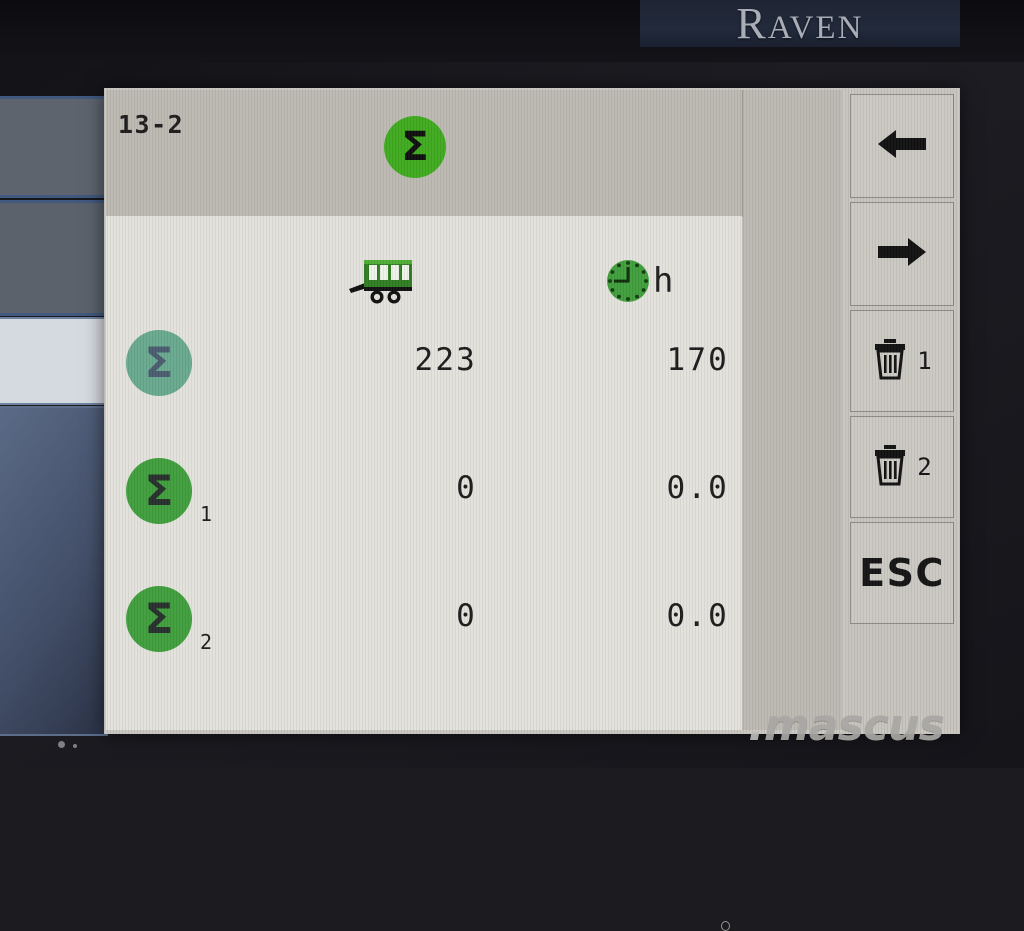 Image resolution: width=1024 pixels, height=931 pixels. Describe the element at coordinates (752, 23) in the screenshot. I see `raven-initial: R` at that location.